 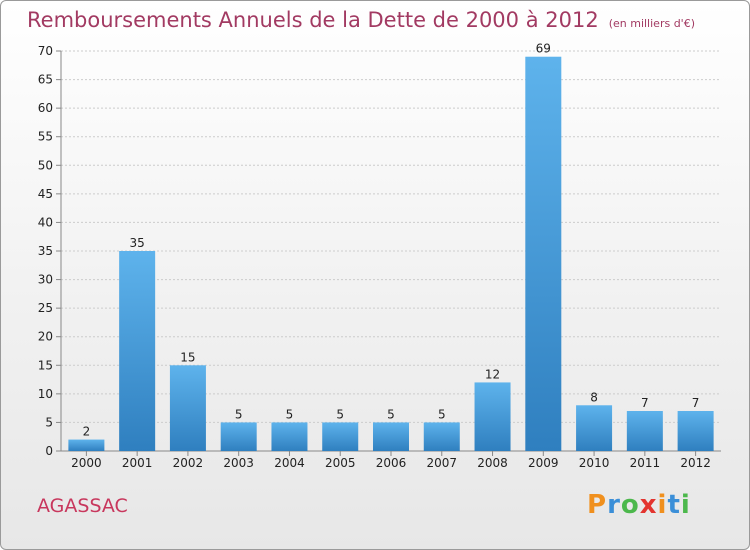 What do you see at coordinates (441, 463) in the screenshot?
I see `x-tick-label-2007: 2007` at bounding box center [441, 463].